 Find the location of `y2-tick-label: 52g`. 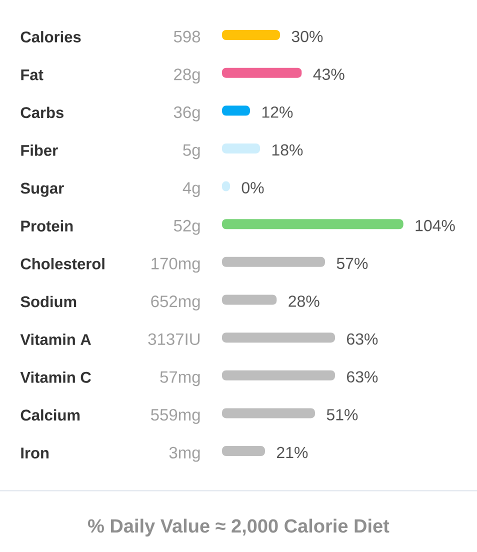

y2-tick-label: 52g is located at coordinates (187, 227).